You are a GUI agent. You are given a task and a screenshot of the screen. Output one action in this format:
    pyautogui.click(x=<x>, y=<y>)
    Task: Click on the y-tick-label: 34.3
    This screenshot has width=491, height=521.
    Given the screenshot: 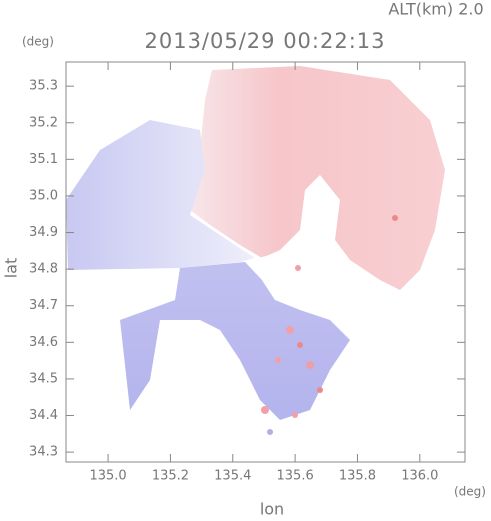 What is the action you would take?
    pyautogui.click(x=43, y=452)
    